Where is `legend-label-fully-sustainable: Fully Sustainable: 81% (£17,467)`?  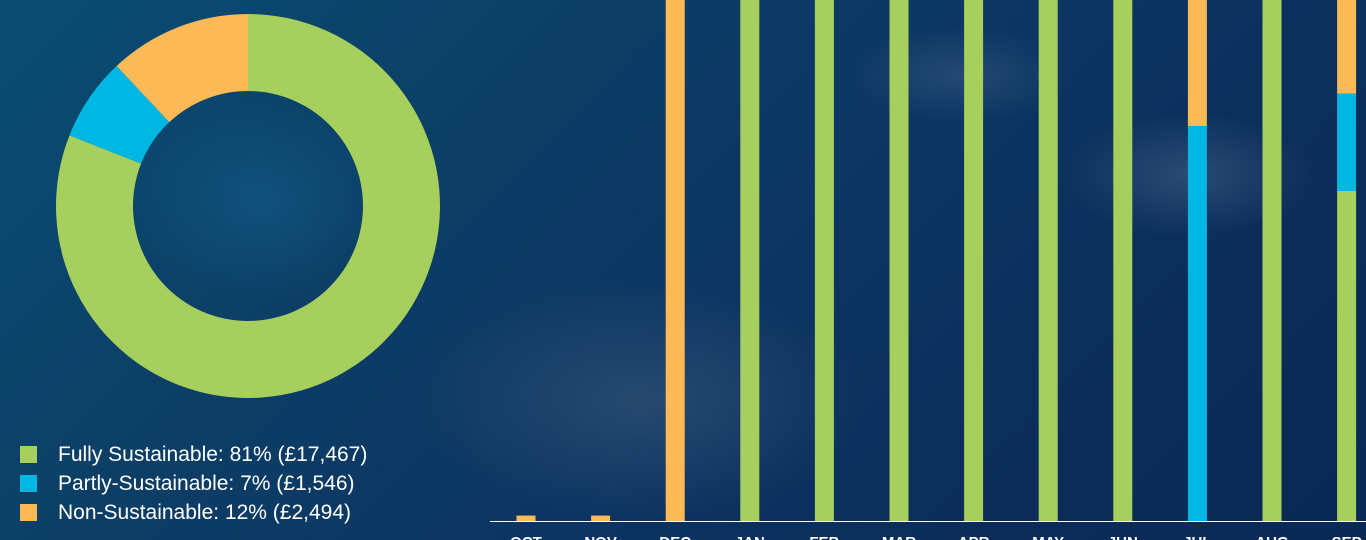 legend-label-fully-sustainable: Fully Sustainable: 81% (£17,467) is located at coordinates (213, 454).